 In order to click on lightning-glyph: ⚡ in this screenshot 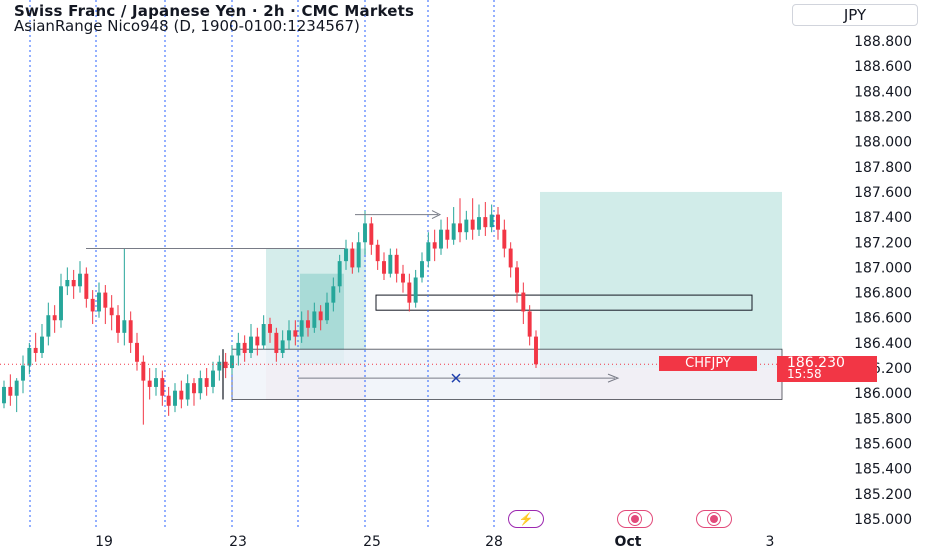, I will do `click(526, 519)`.